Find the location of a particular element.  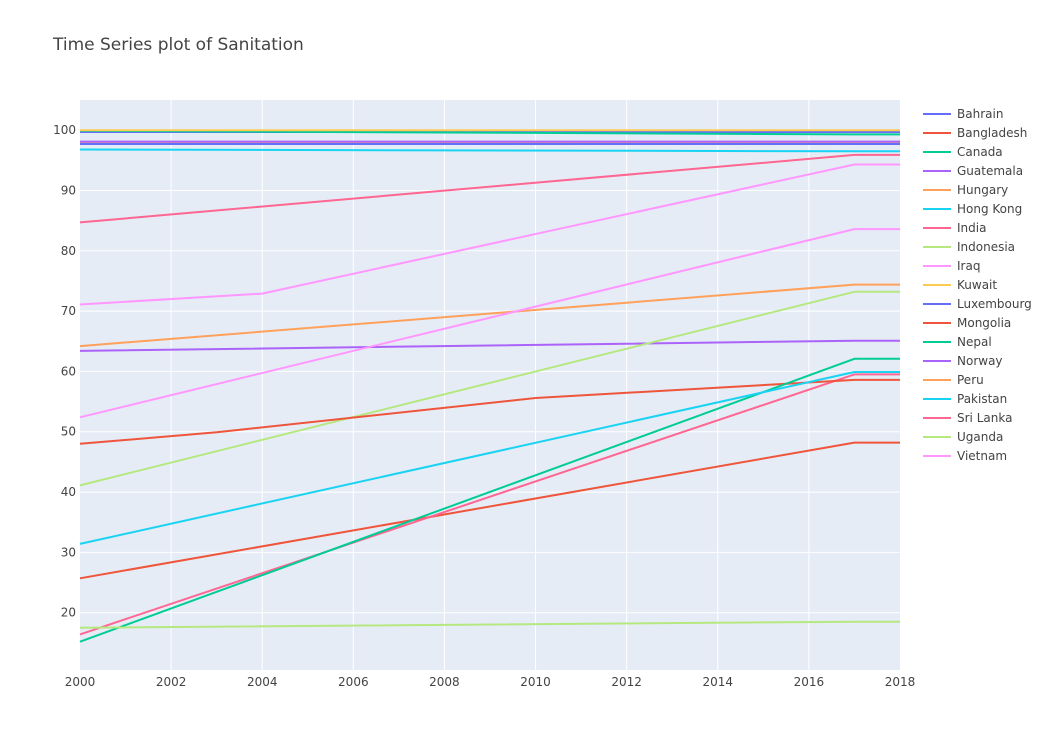

legend-label: Nepal is located at coordinates (974, 342).